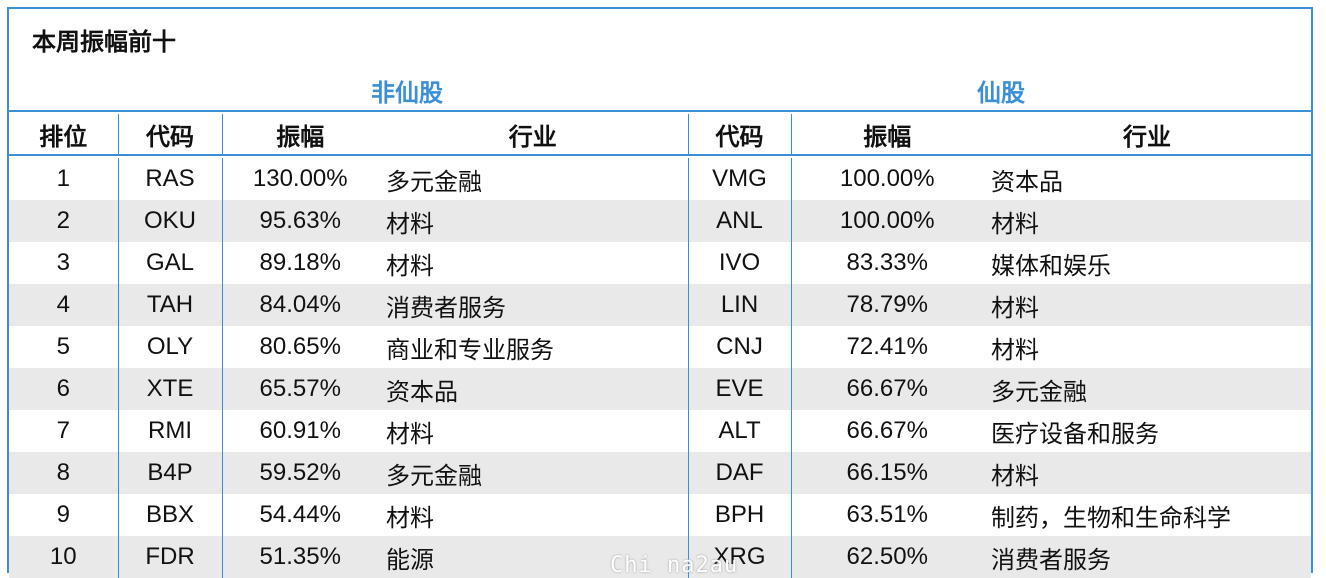 This screenshot has width=1326, height=578. What do you see at coordinates (533, 305) in the screenshot?
I see `industry-cell-left: 消费者服务` at bounding box center [533, 305].